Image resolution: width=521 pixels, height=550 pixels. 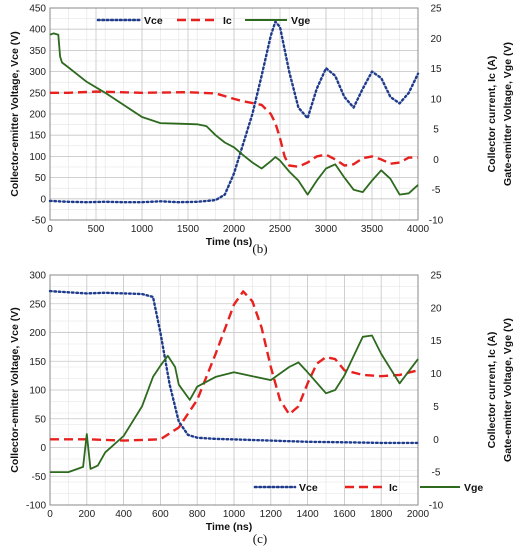 I want to click on x-tick-label: 1200, so click(x=271, y=514).